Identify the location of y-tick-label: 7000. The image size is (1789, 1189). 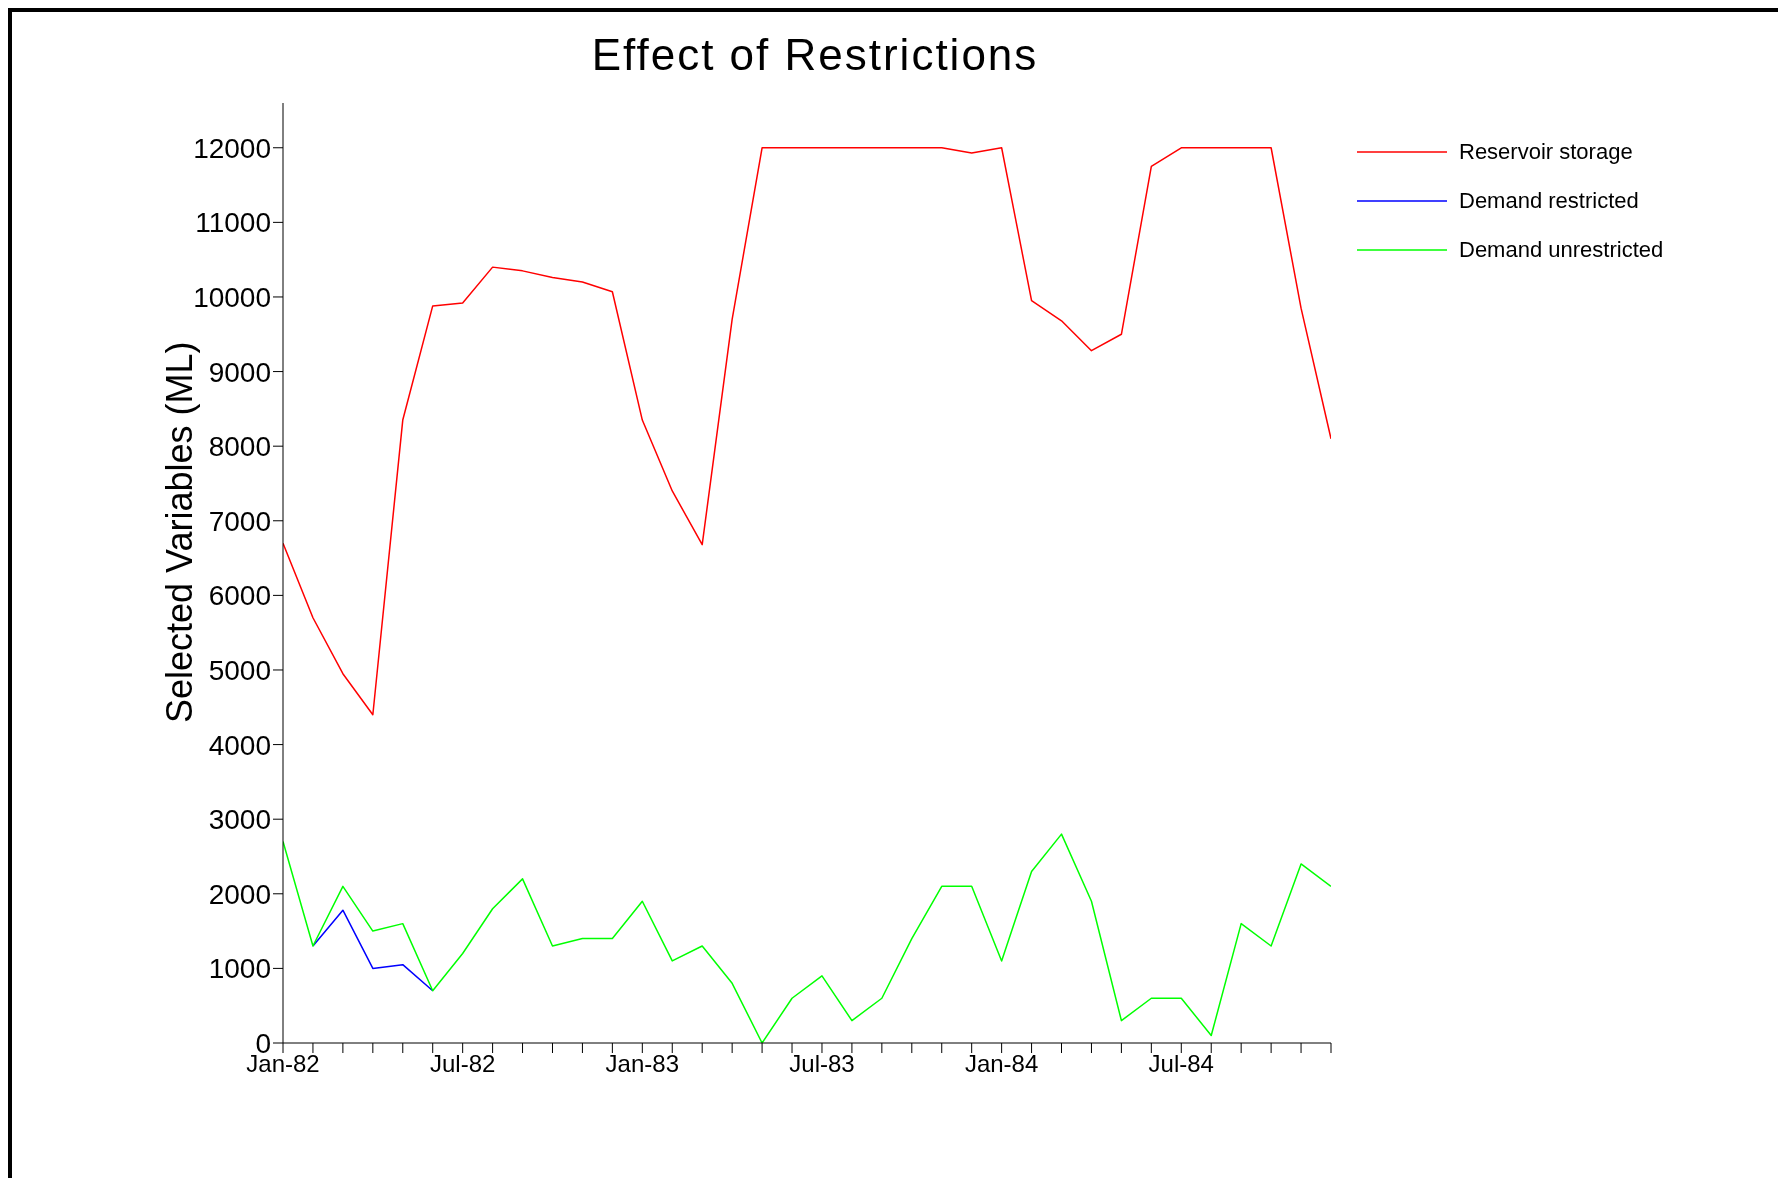
(239, 521).